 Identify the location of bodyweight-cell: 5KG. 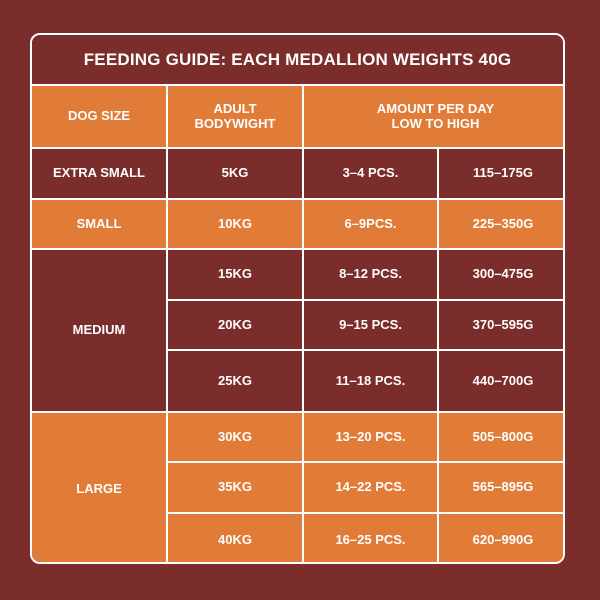
(236, 174).